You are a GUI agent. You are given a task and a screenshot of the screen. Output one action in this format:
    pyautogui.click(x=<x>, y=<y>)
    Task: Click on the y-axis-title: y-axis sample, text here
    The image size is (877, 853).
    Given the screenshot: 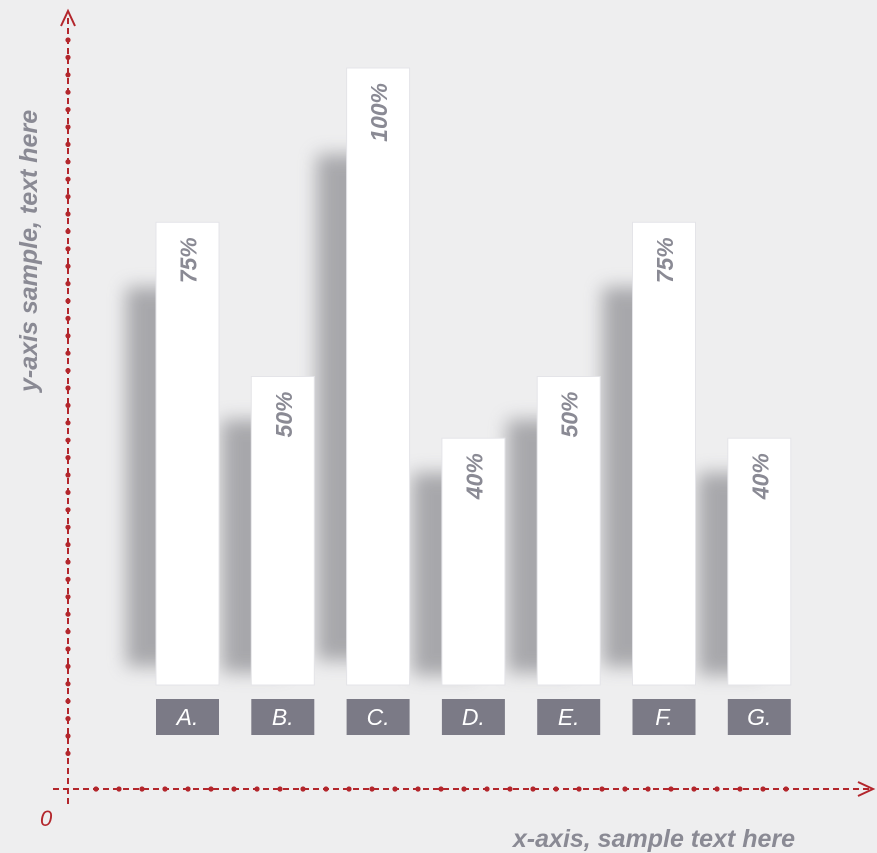 What is the action you would take?
    pyautogui.click(x=29, y=252)
    